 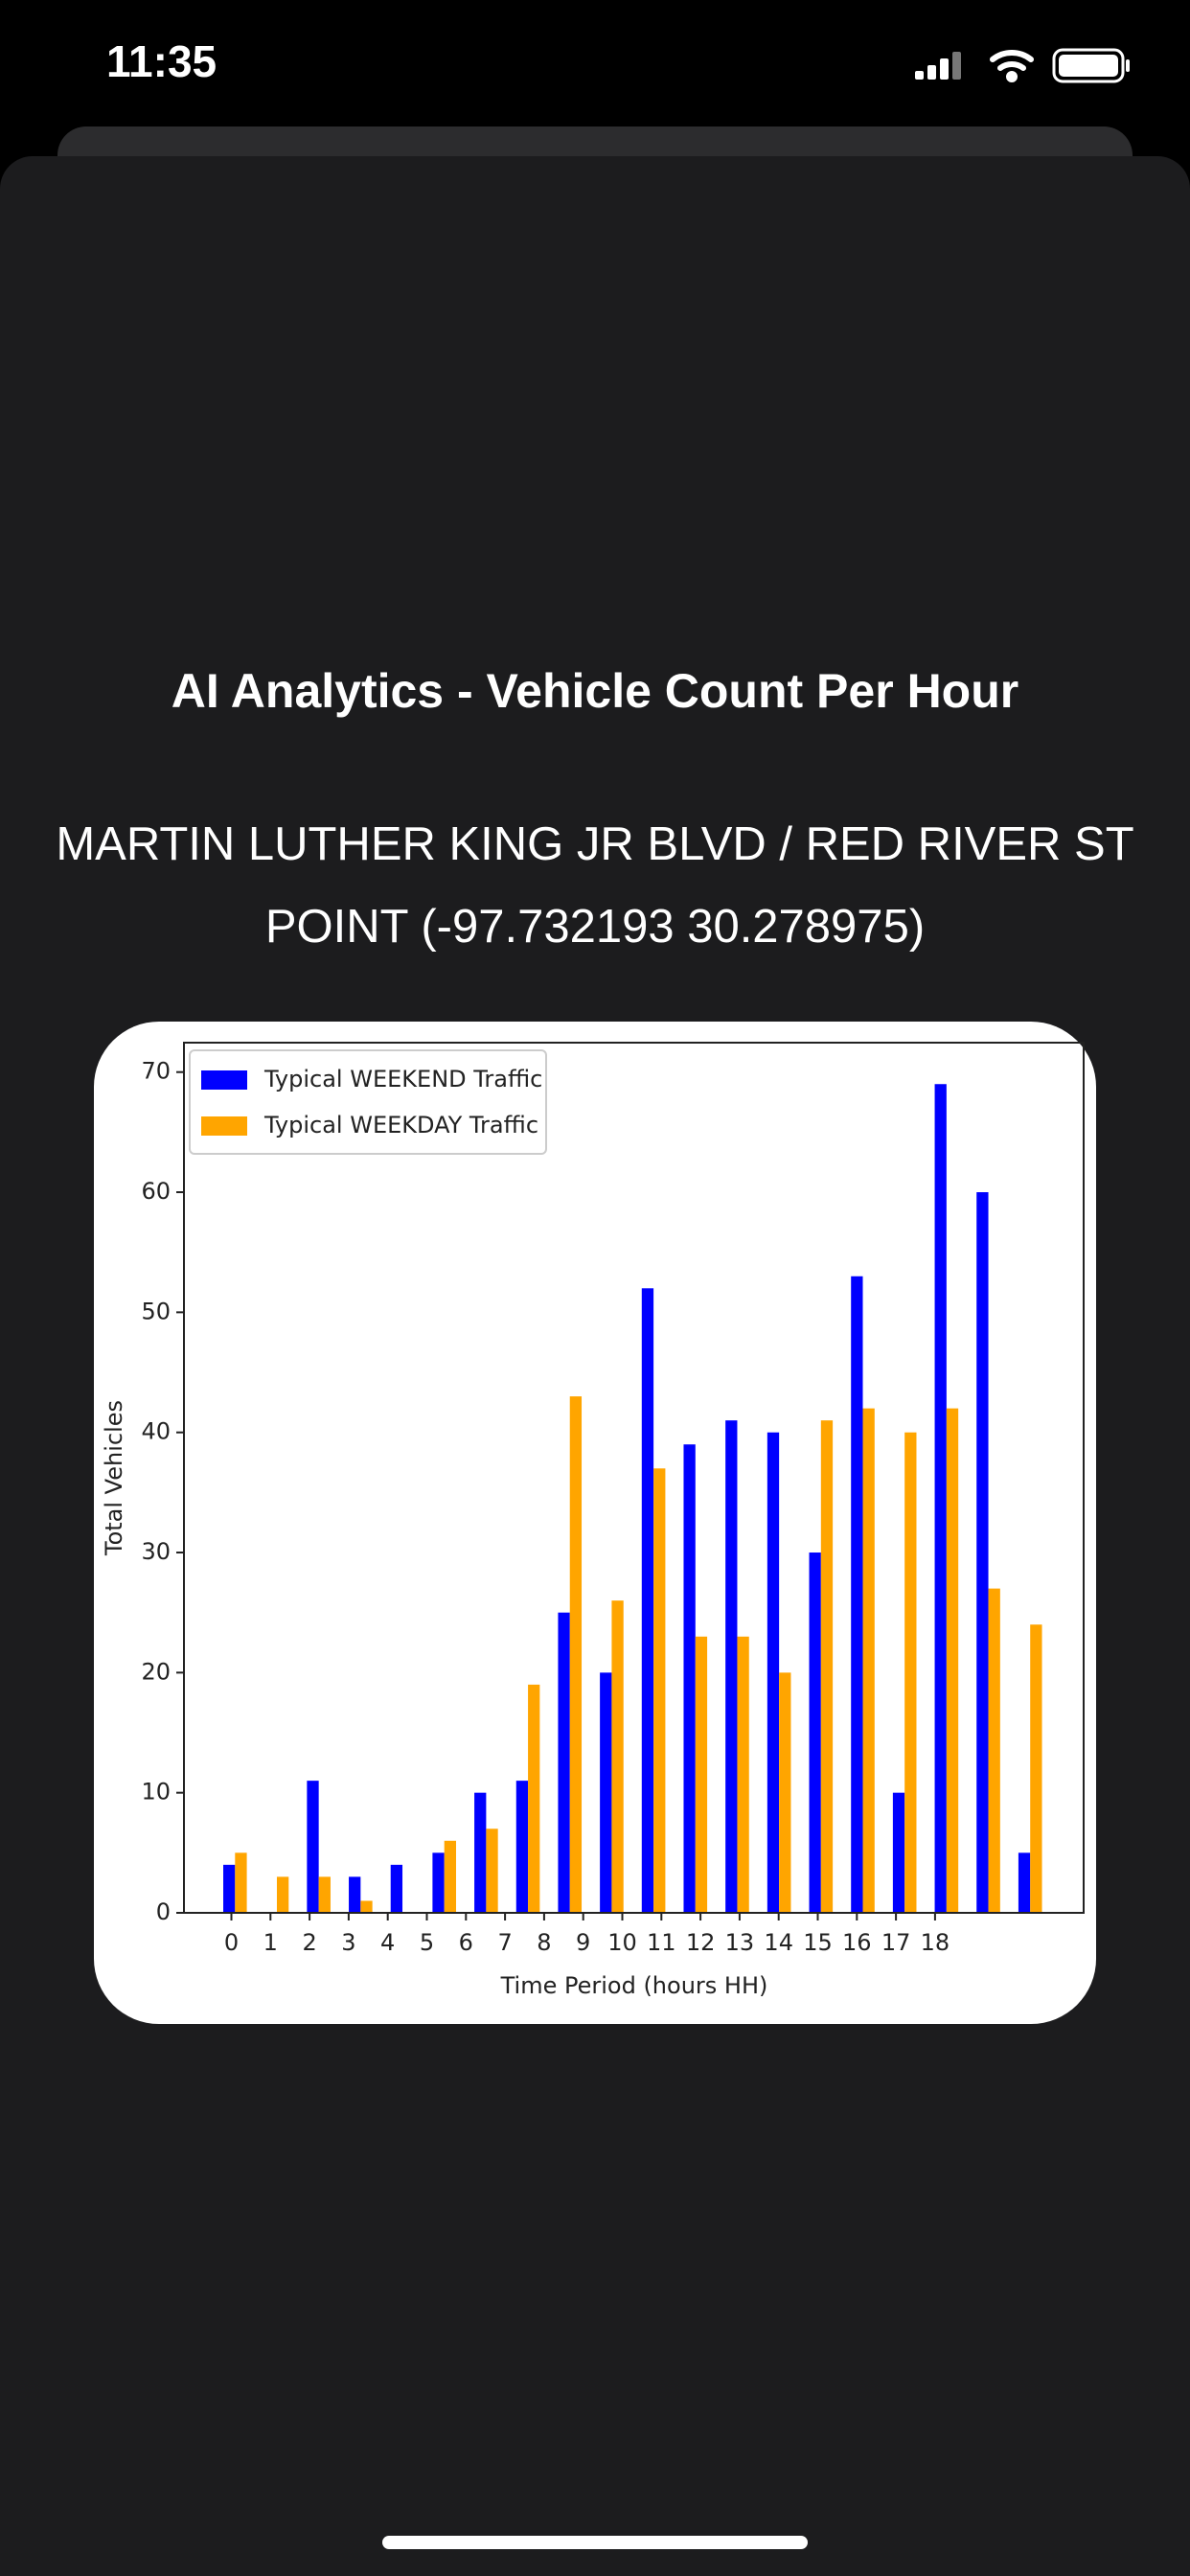 What do you see at coordinates (403, 1079) in the screenshot?
I see `legend-label: Typical WEEKEND Traffic` at bounding box center [403, 1079].